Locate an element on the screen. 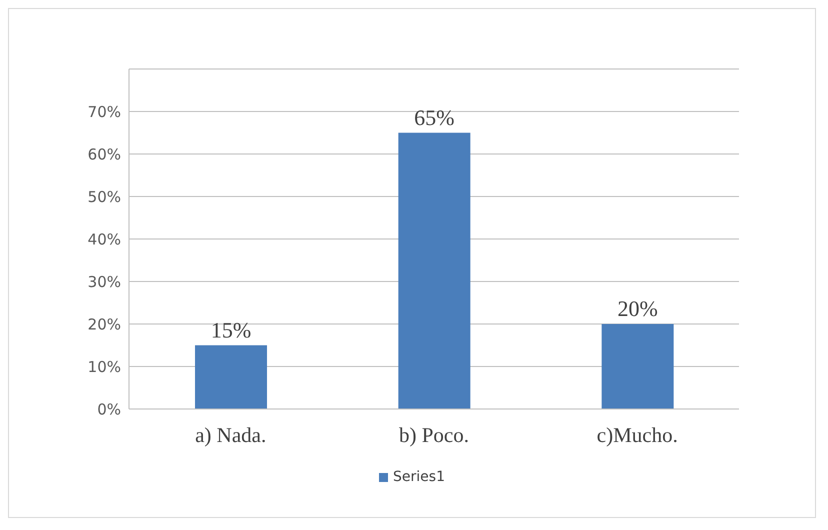 This screenshot has height=530, width=828. text: 15% is located at coordinates (231, 329).